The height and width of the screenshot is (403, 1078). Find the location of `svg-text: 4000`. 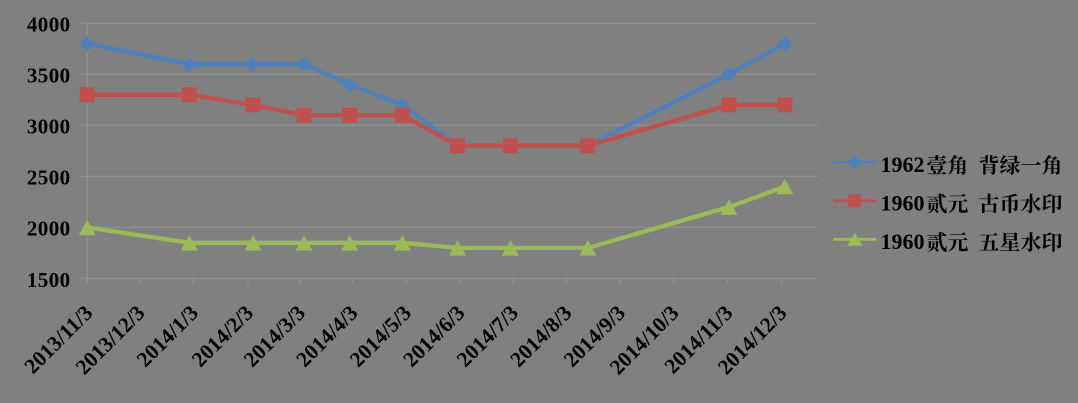

svg-text: 4000 is located at coordinates (49, 25).